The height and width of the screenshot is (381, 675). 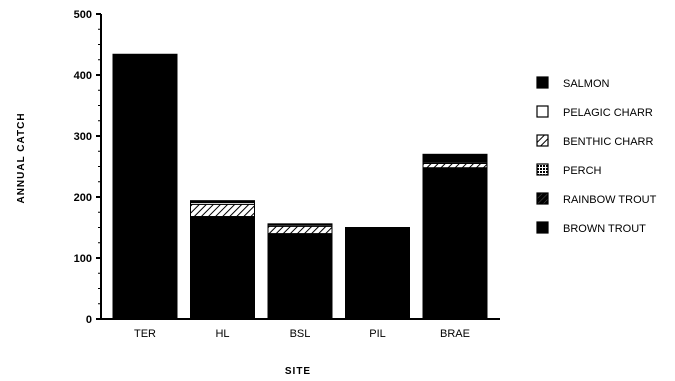 I want to click on legend-label: BROWN TROUT, so click(x=604, y=229).